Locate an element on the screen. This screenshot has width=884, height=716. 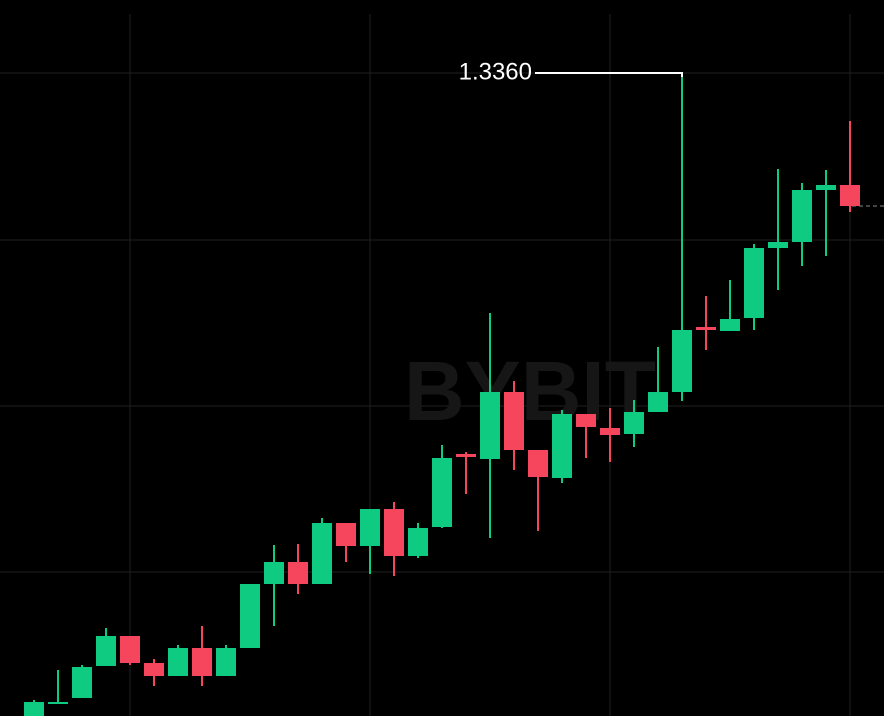
annotation-line is located at coordinates (609, 74).